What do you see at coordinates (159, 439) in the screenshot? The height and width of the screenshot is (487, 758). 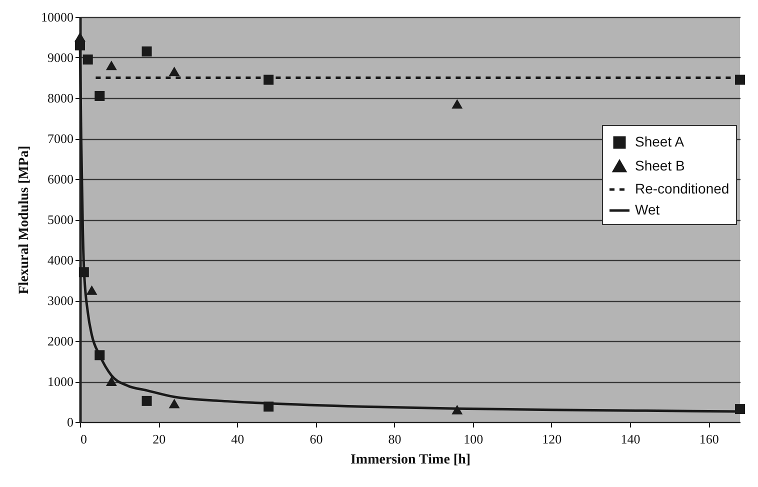 I see `x-tick-label: 20` at bounding box center [159, 439].